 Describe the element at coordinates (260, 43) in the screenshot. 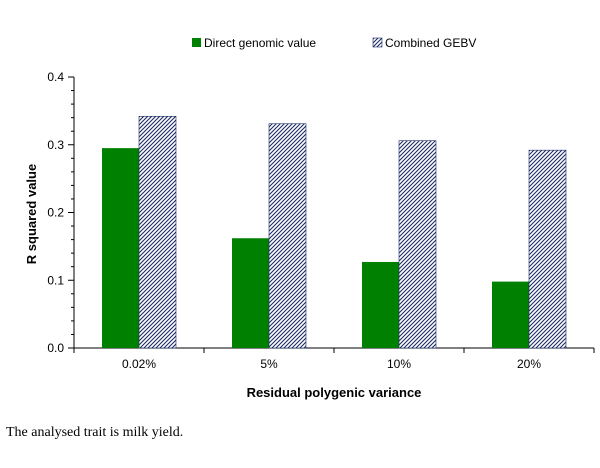

I see `legend-label-direct-genomic-value: Direct genomic value` at that location.